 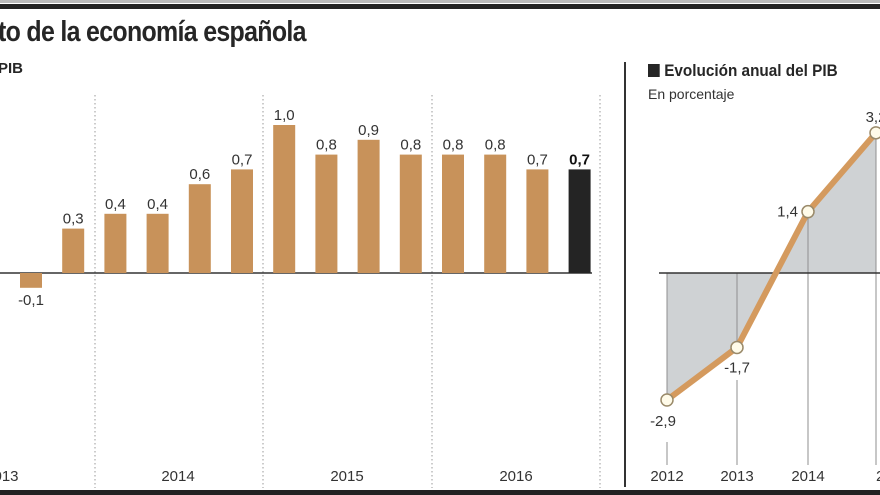 What do you see at coordinates (346, 476) in the screenshot?
I see `year-label-2: 2015` at bounding box center [346, 476].